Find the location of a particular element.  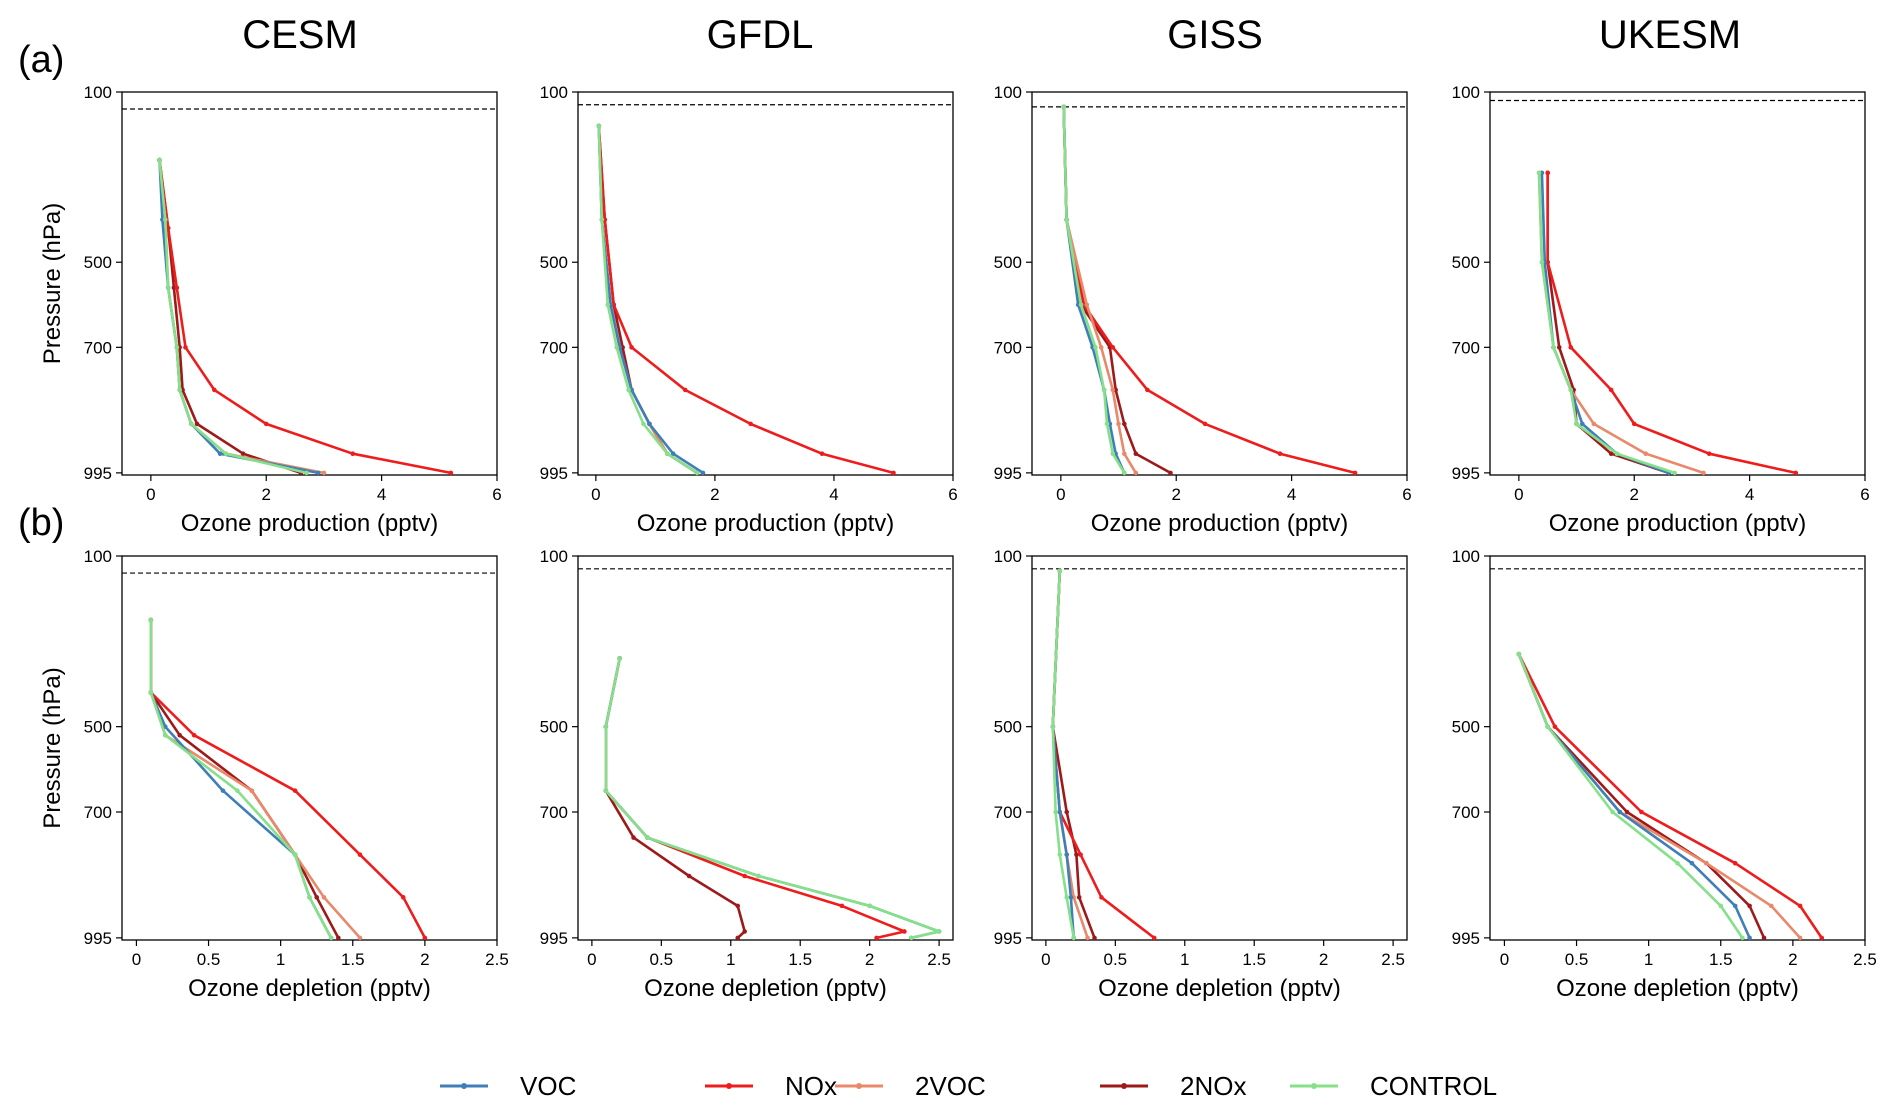

legend-label: 2VOC is located at coordinates (950, 1086).